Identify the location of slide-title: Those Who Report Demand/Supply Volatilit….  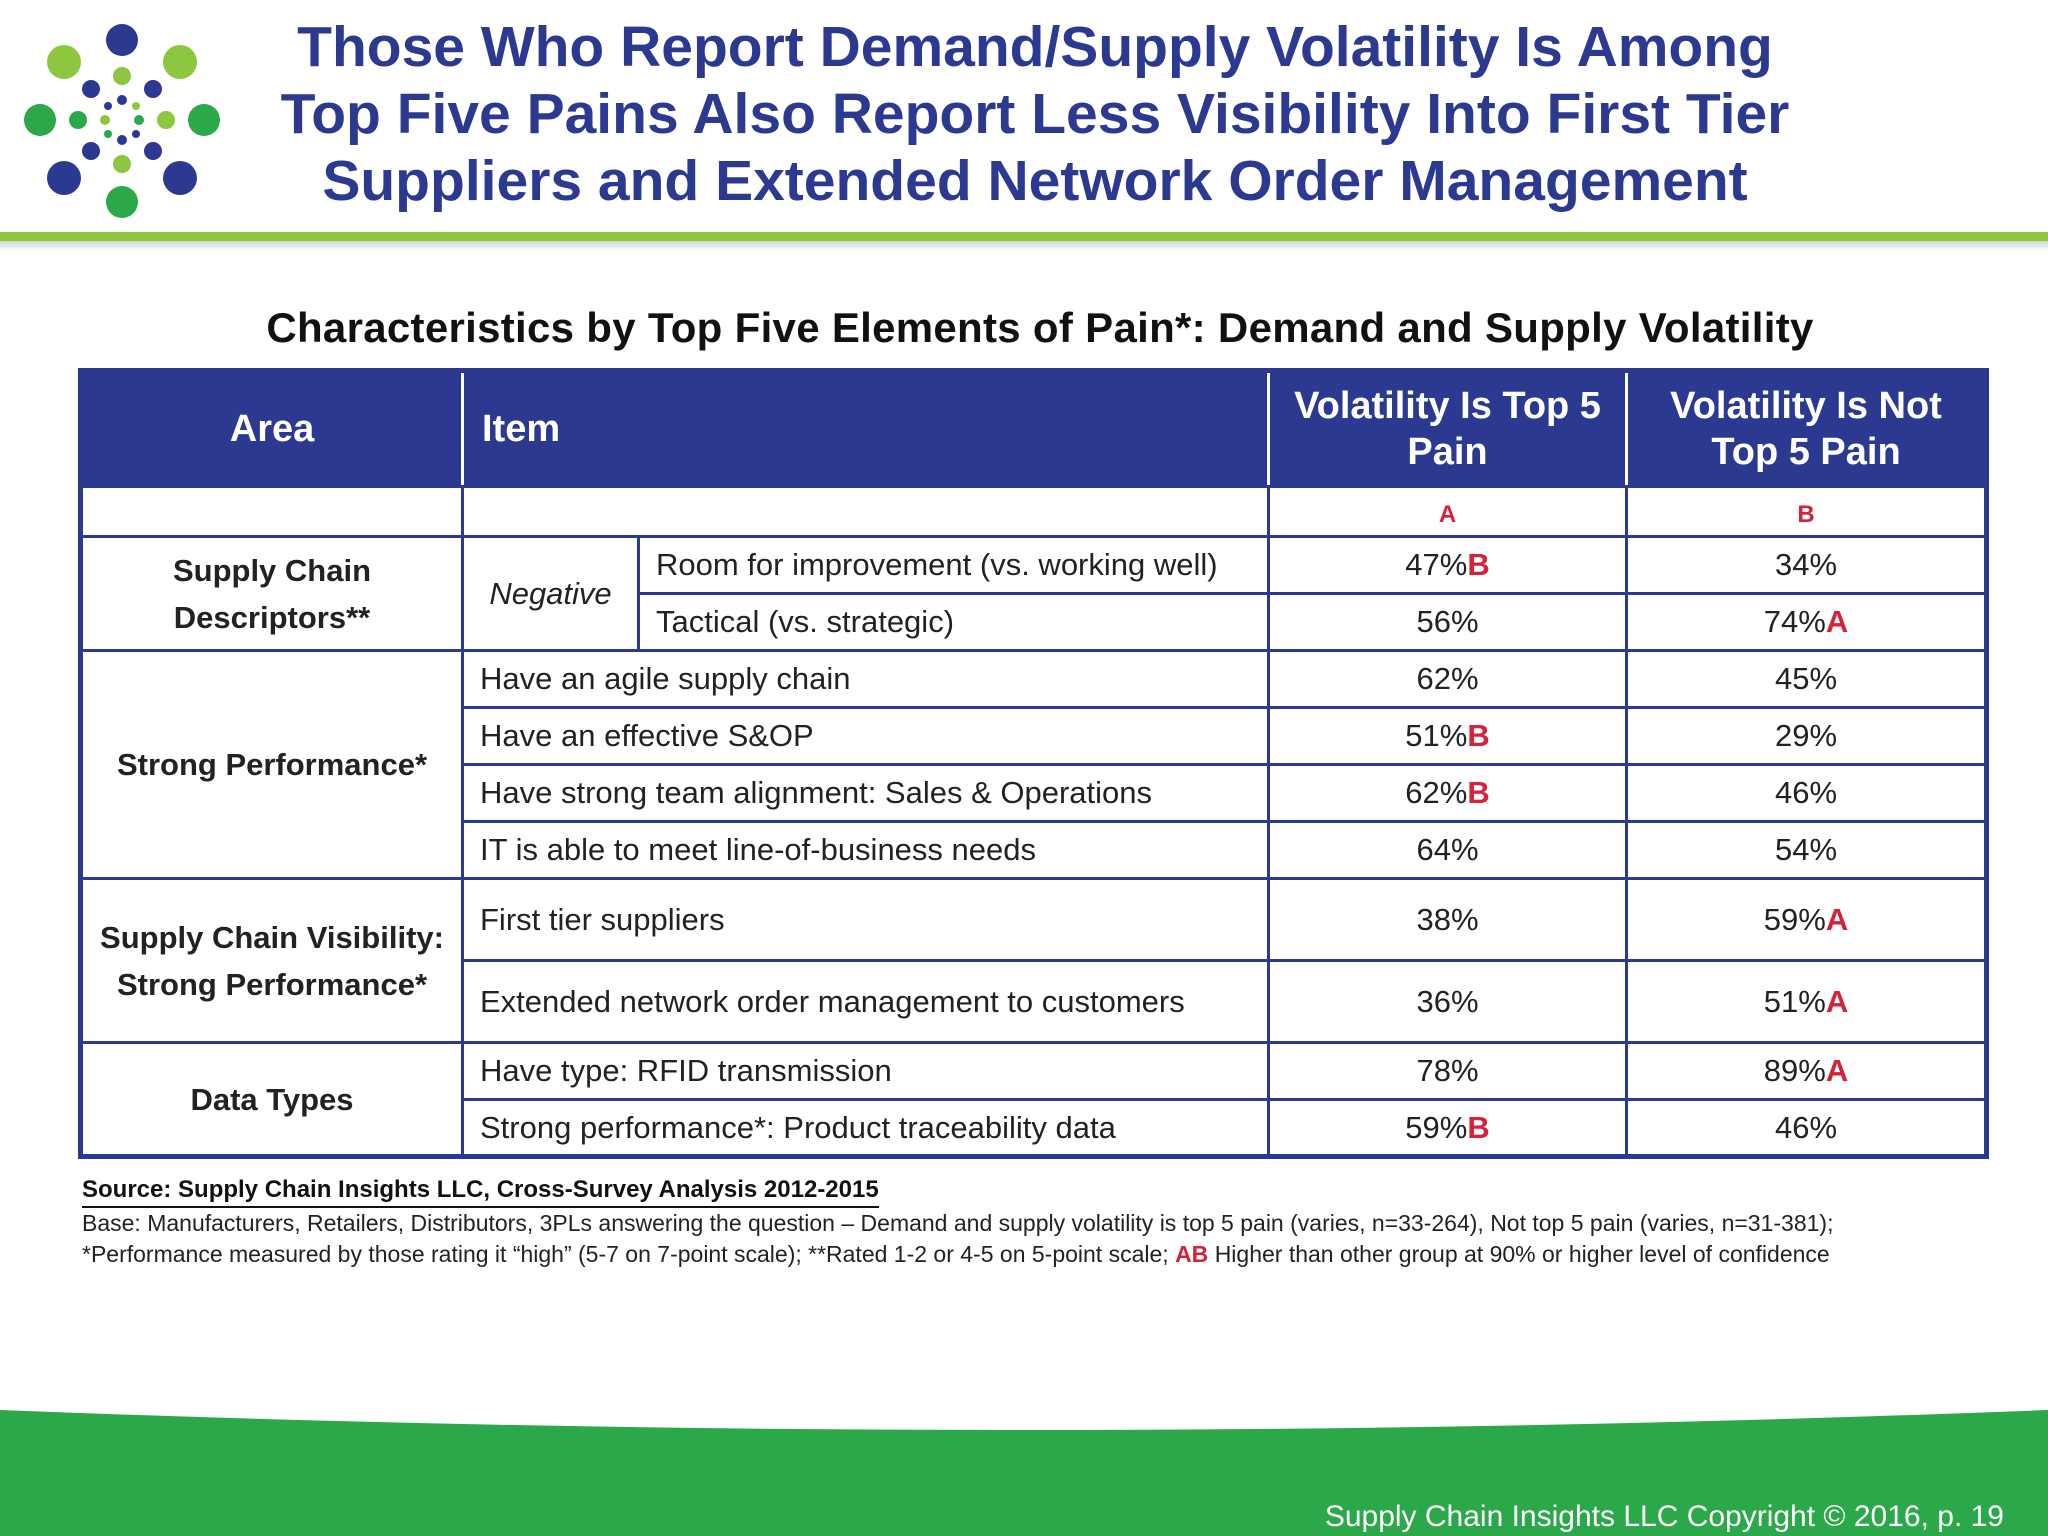
(1035, 114).